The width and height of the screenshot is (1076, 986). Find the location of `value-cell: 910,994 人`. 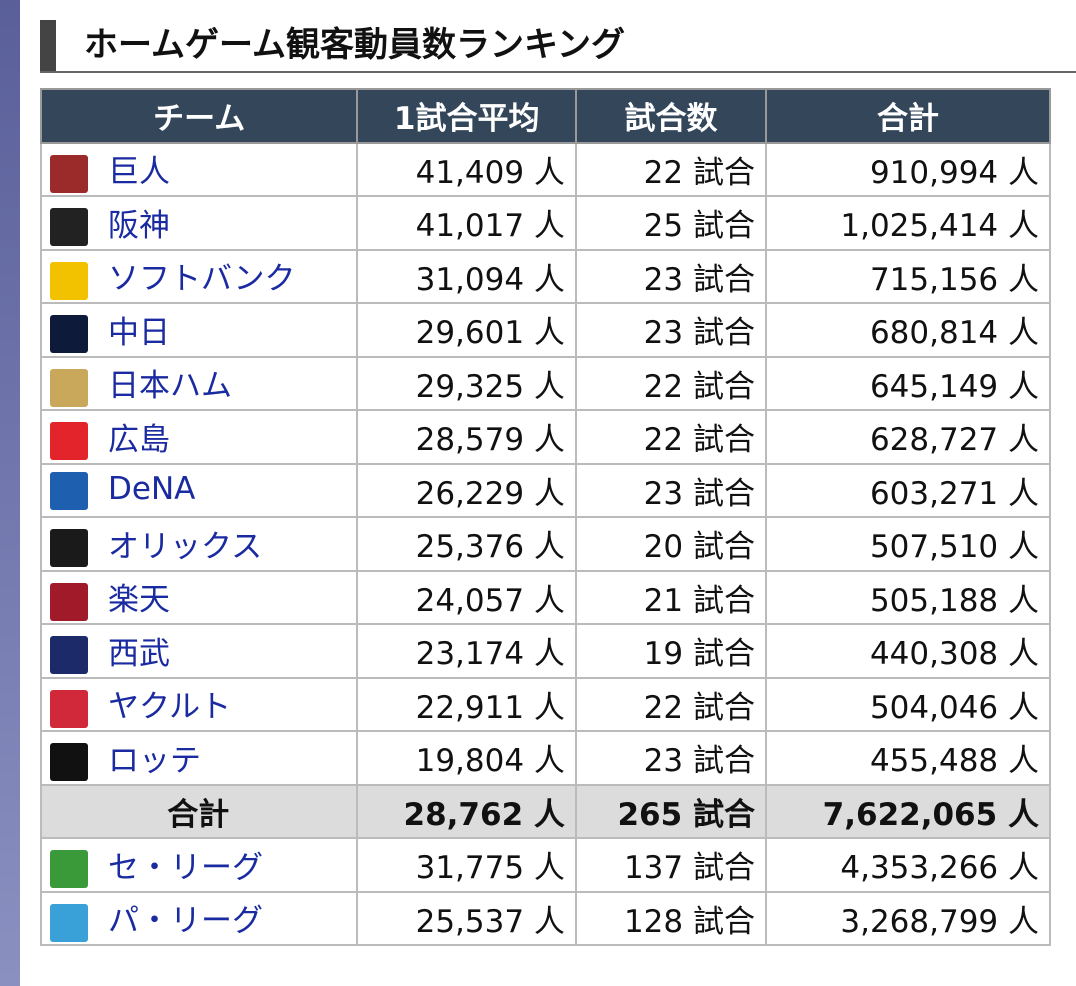

value-cell: 910,994 人 is located at coordinates (908, 169).